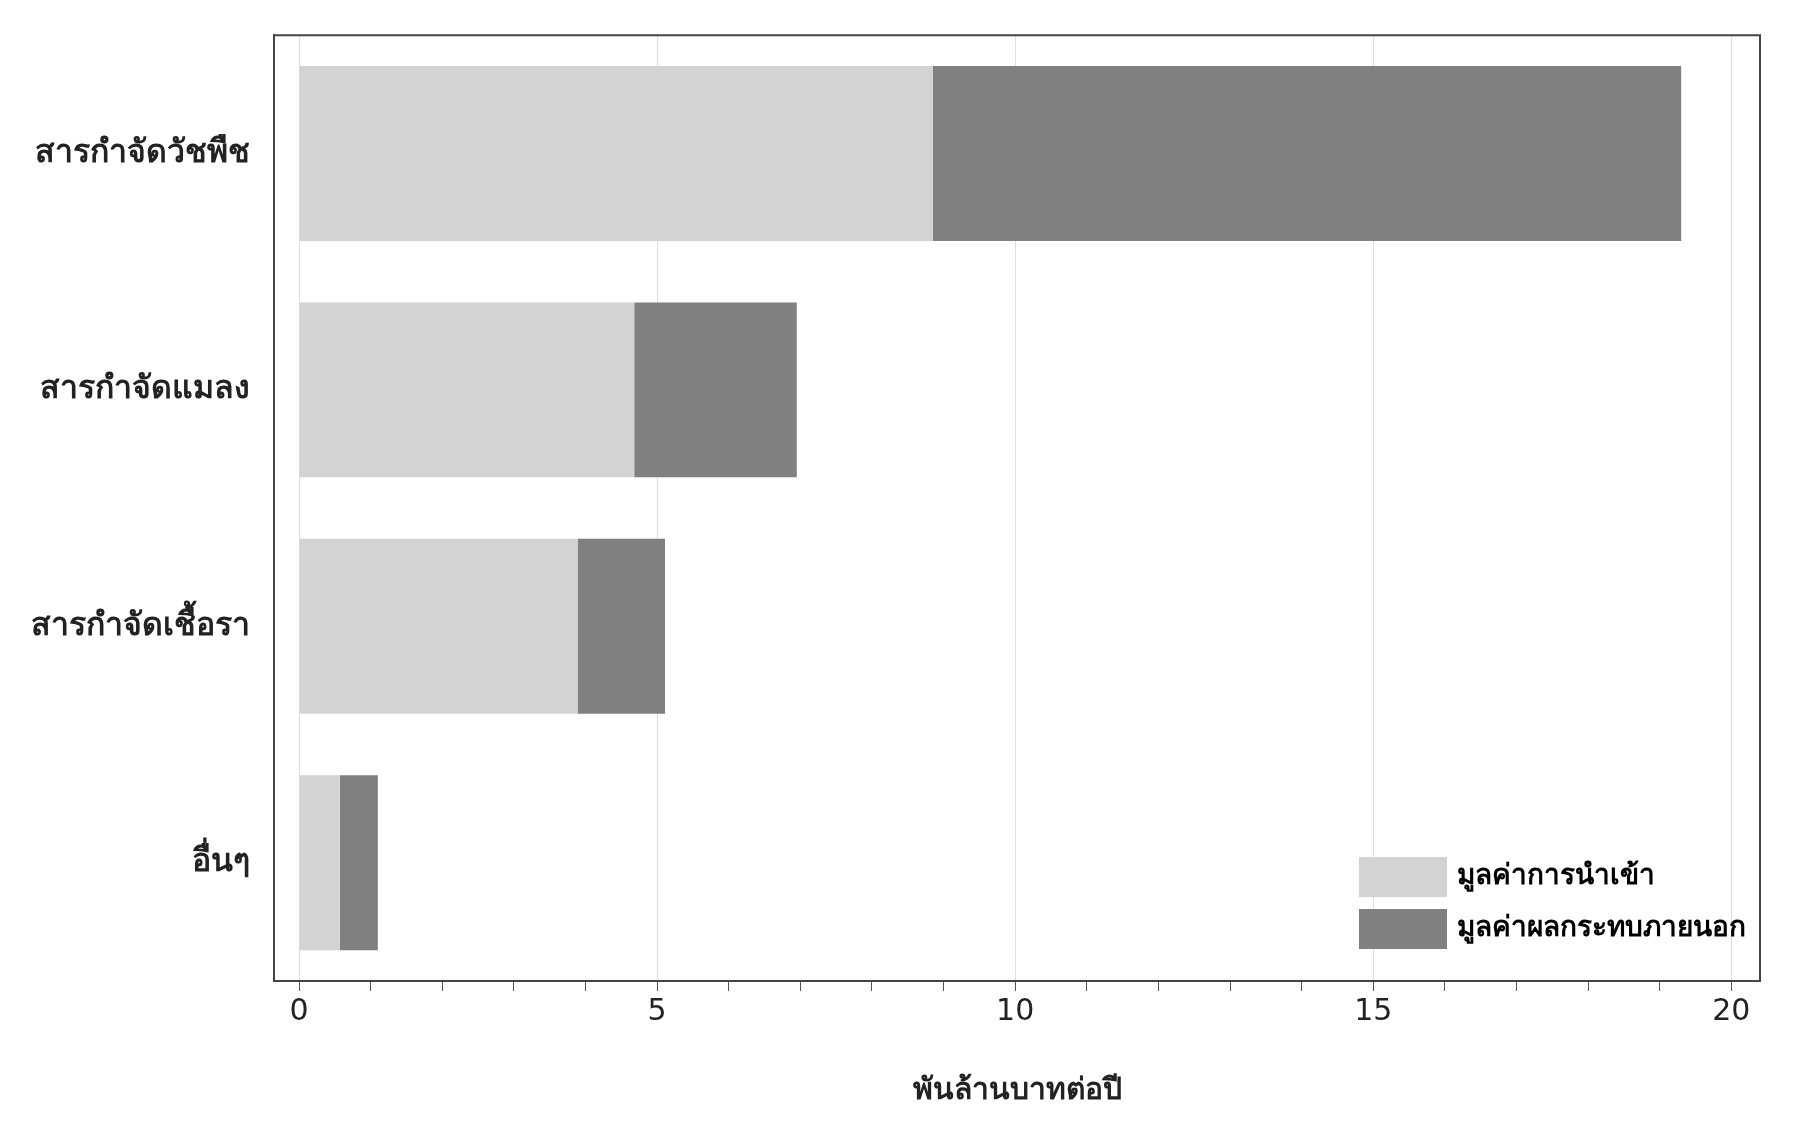 This screenshot has height=1143, width=1800. I want to click on legend-label: มูลค่าผลกระทบภายนอก, so click(1601, 927).